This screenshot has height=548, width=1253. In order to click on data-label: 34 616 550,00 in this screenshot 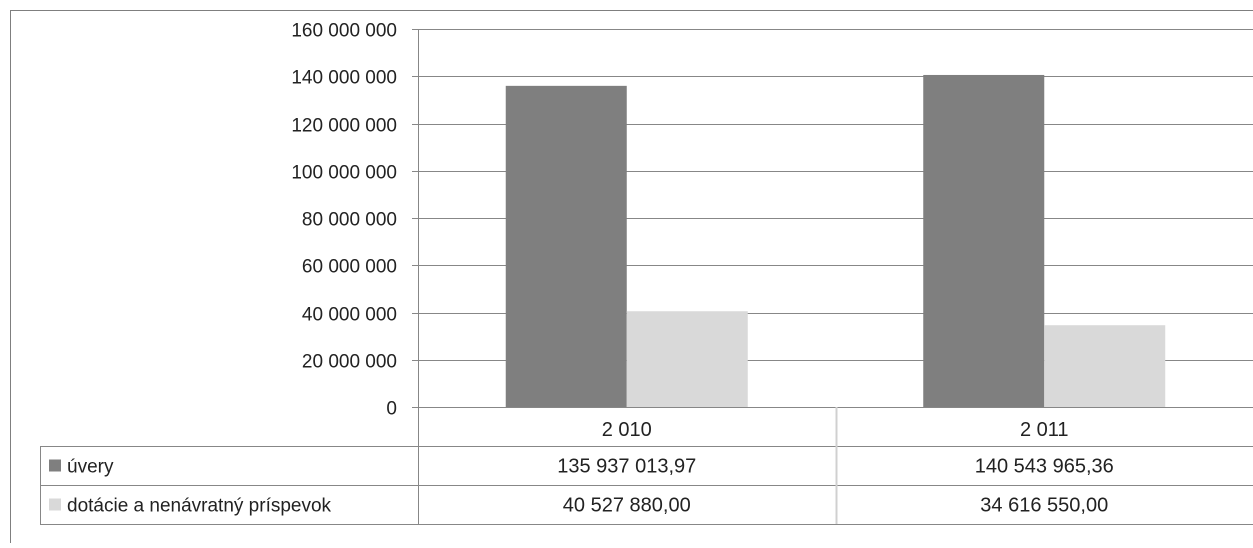, I will do `click(1044, 506)`.